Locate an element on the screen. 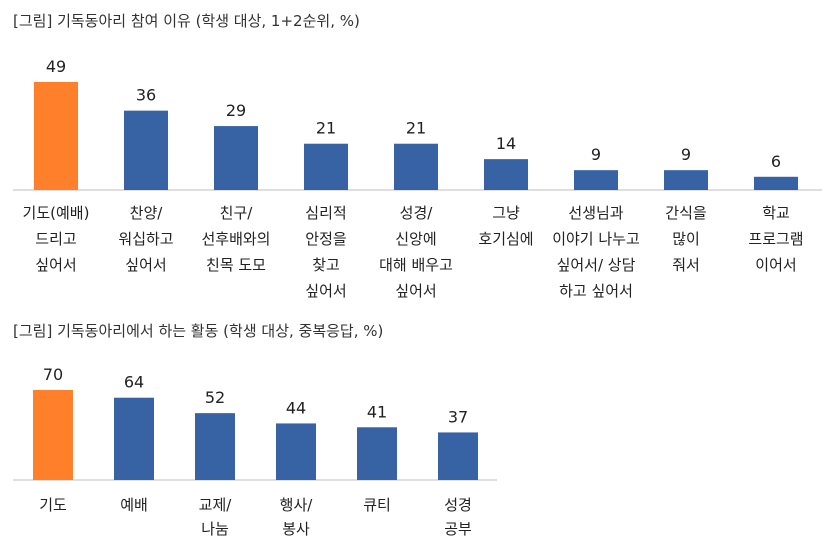 The image size is (835, 556). chart-1-value-label: 14 is located at coordinates (506, 143).